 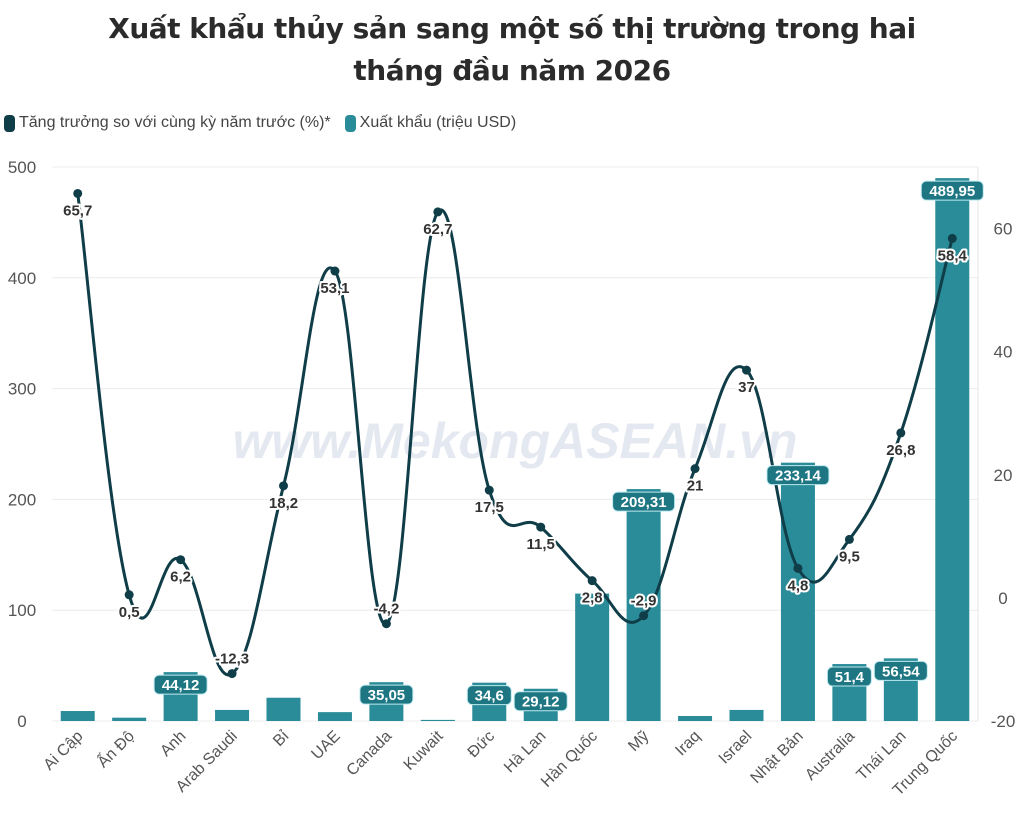 What do you see at coordinates (849, 556) in the screenshot?
I see `growth-label: 9,5` at bounding box center [849, 556].